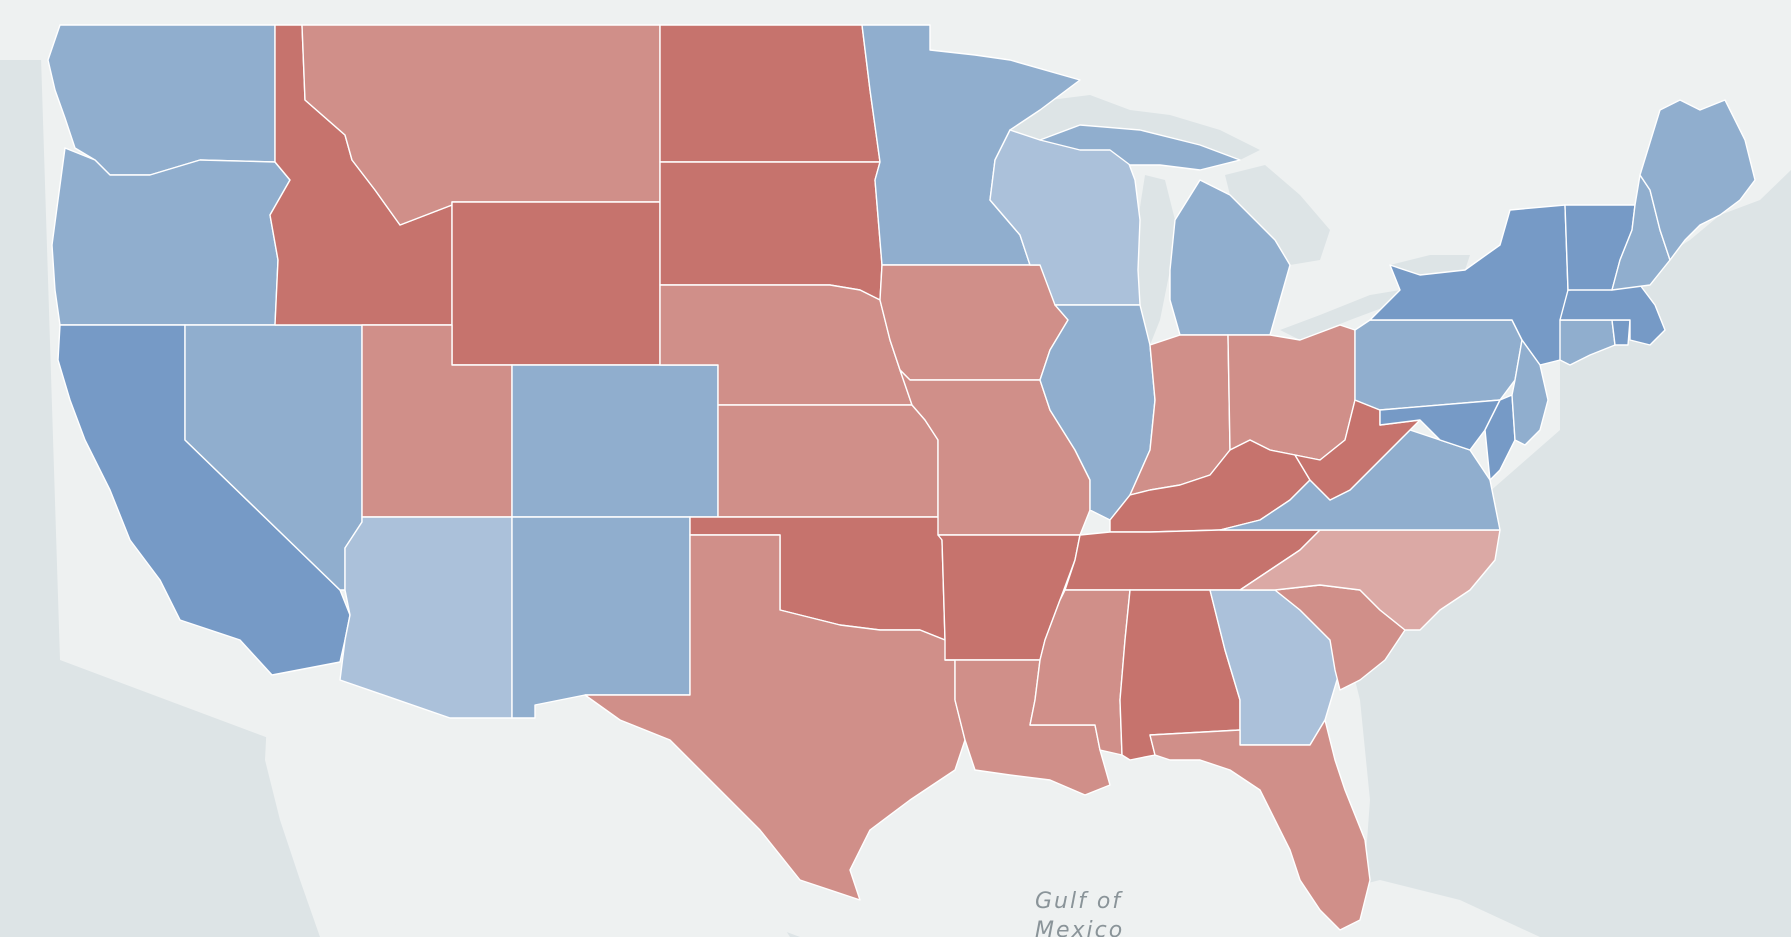 The height and width of the screenshot is (937, 1791). Describe the element at coordinates (1291, 392) in the screenshot. I see `state-OH` at that location.